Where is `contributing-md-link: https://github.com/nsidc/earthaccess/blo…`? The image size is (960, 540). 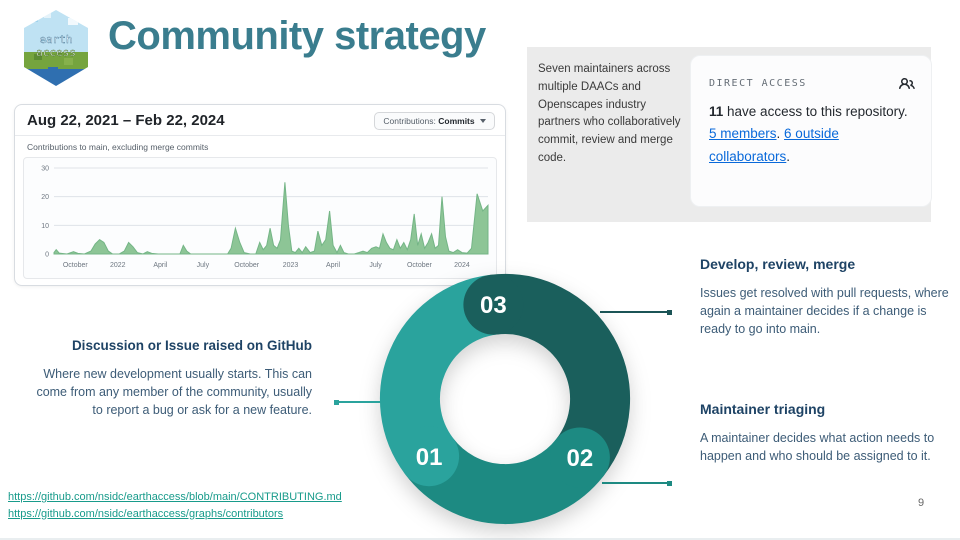 contributing-md-link: https://github.com/nsidc/earthaccess/blo… is located at coordinates (175, 497).